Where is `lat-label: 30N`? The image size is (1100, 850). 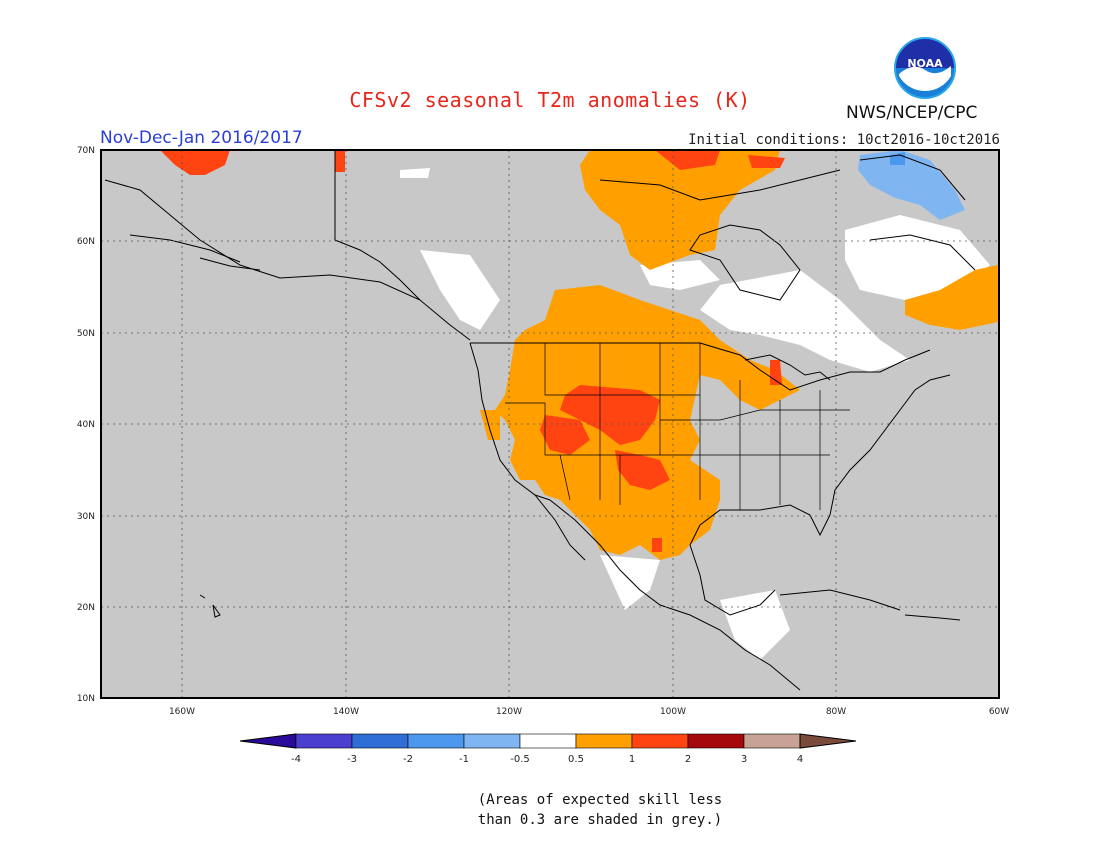
lat-label: 30N is located at coordinates (86, 517).